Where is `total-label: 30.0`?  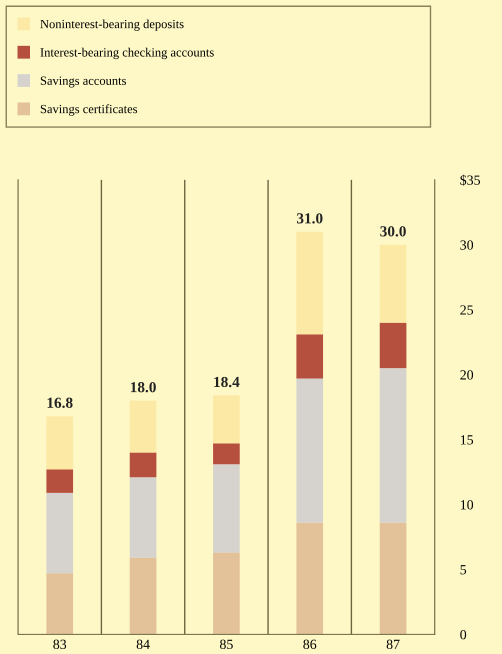
total-label: 30.0 is located at coordinates (393, 231).